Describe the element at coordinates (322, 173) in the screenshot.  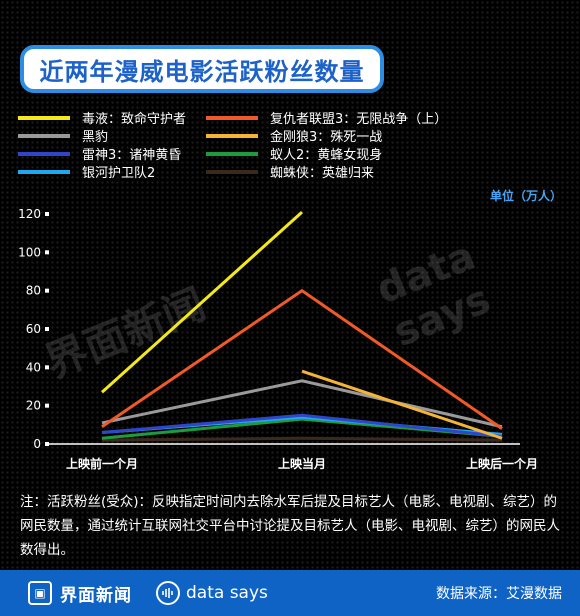
I see `legend-label: 蜘蛛侠：英雄归来` at that location.